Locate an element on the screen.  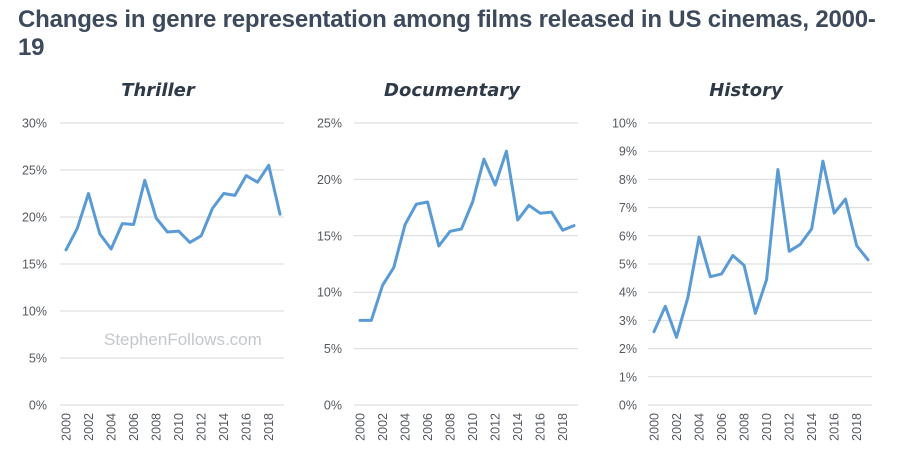
panel-title: Documentary is located at coordinates (452, 90).